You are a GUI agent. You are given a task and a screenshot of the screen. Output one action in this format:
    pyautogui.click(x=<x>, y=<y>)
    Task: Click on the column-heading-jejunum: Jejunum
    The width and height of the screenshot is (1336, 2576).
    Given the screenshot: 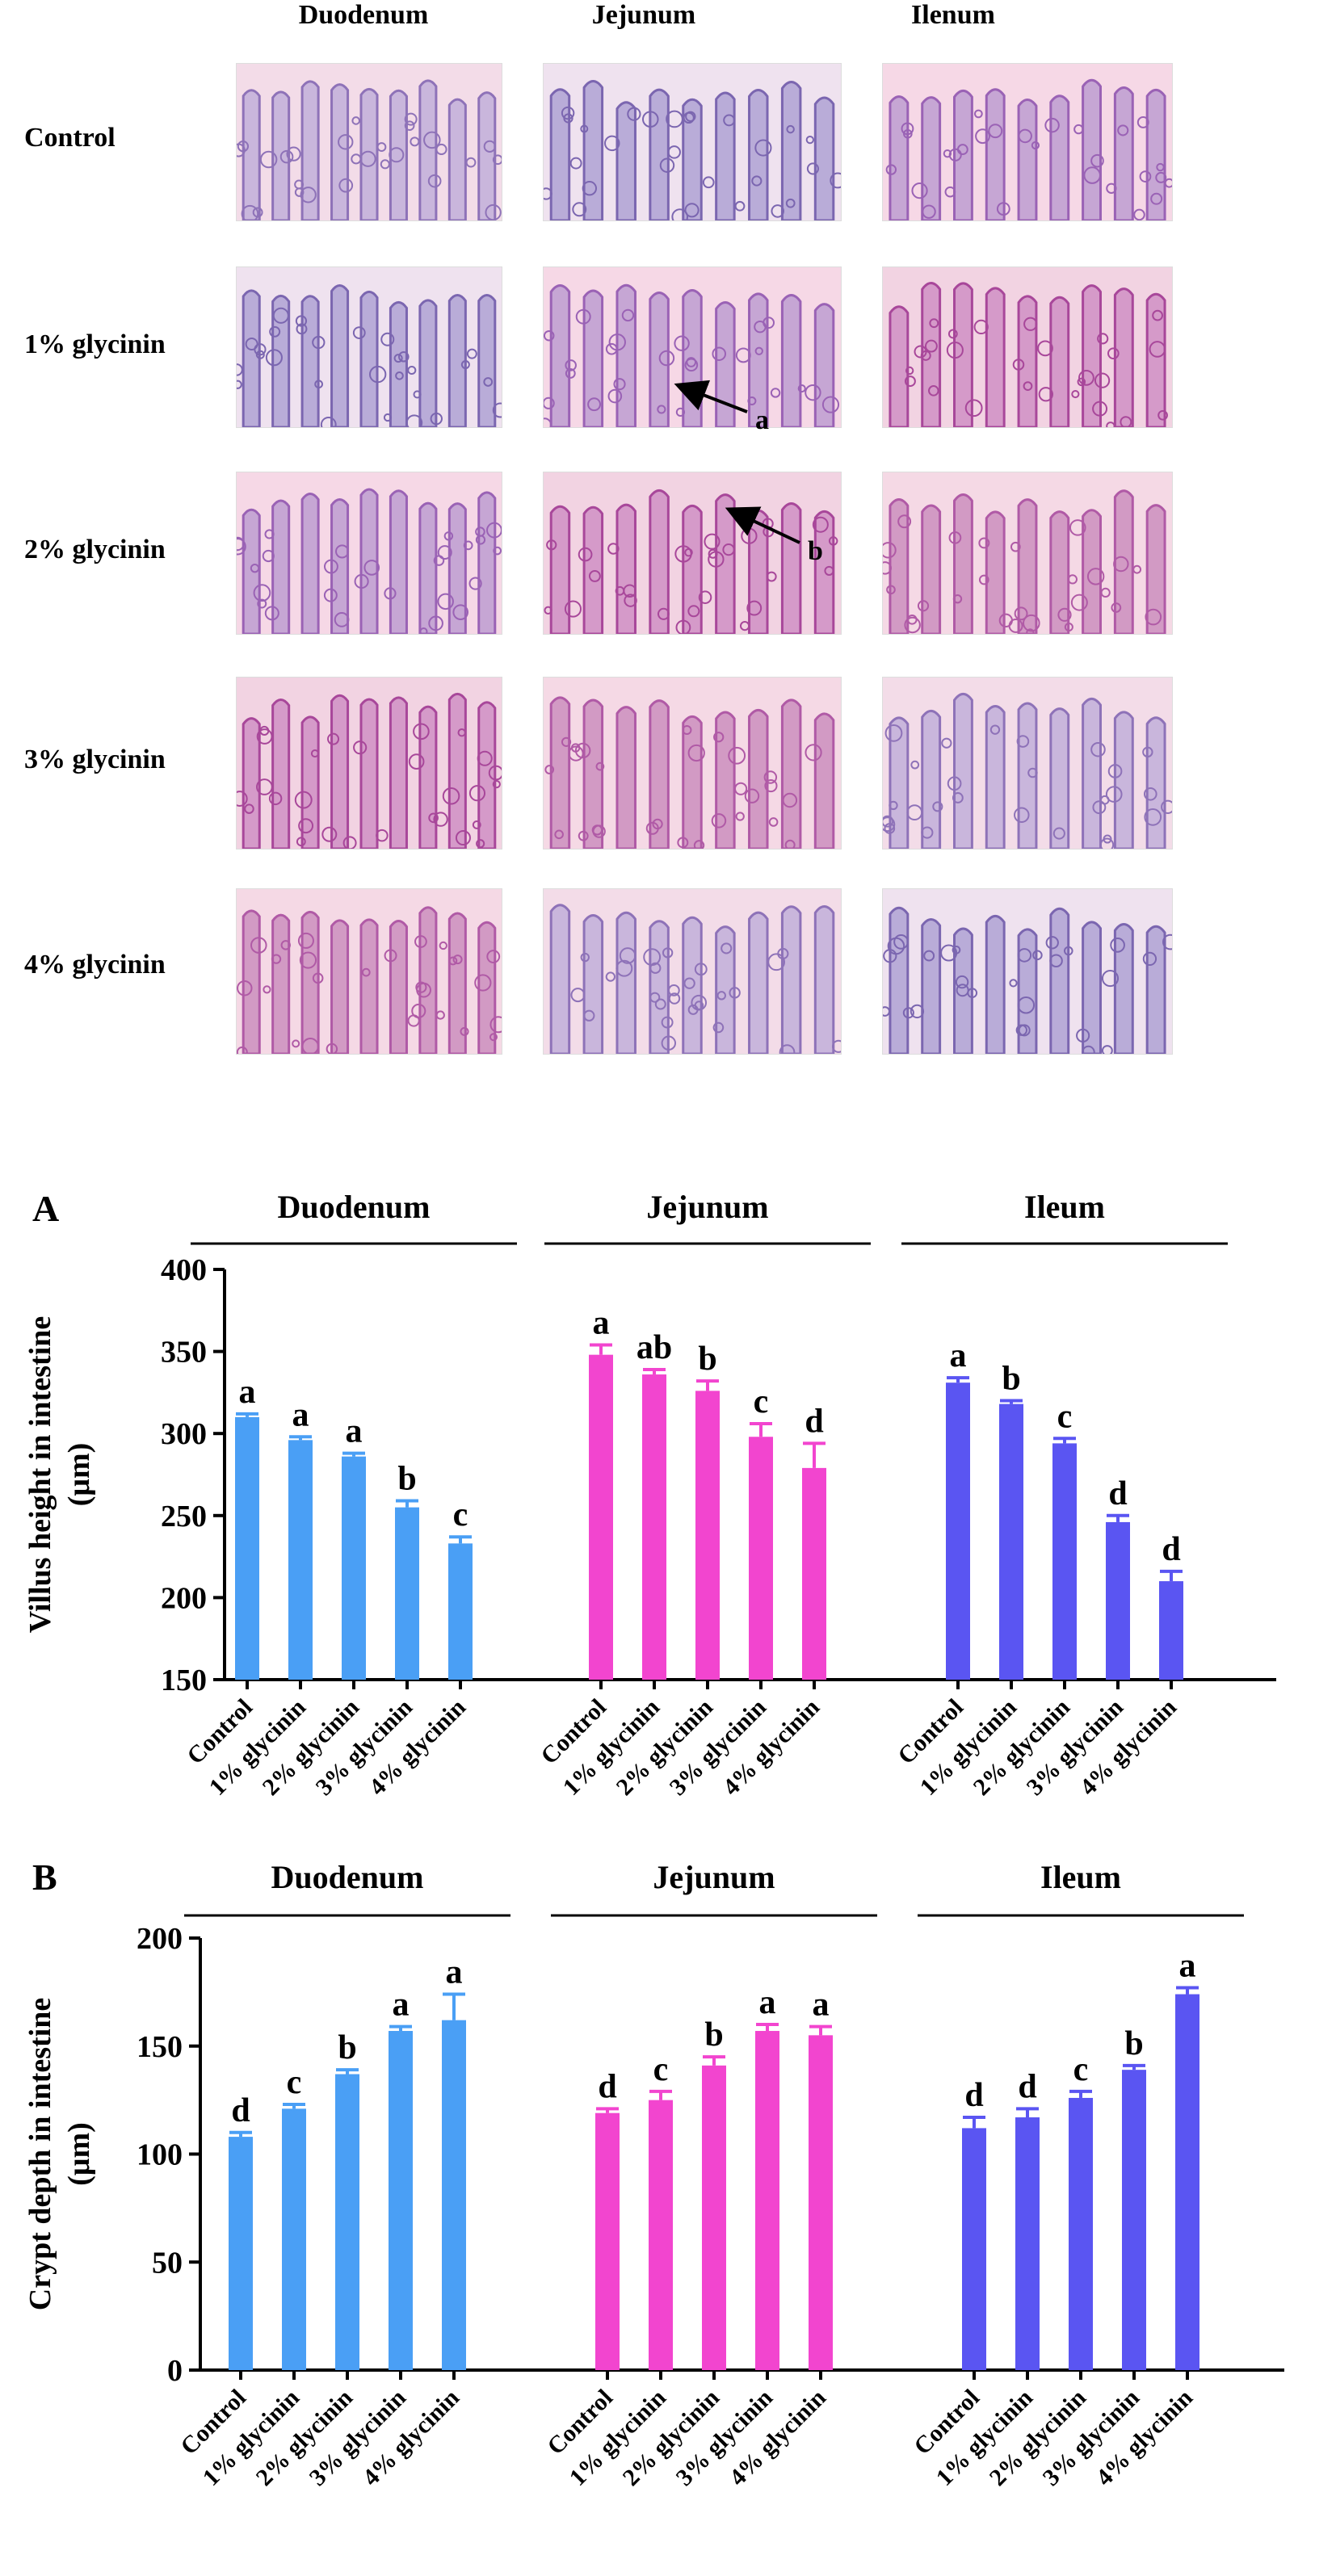 What is the action you would take?
    pyautogui.click(x=643, y=15)
    